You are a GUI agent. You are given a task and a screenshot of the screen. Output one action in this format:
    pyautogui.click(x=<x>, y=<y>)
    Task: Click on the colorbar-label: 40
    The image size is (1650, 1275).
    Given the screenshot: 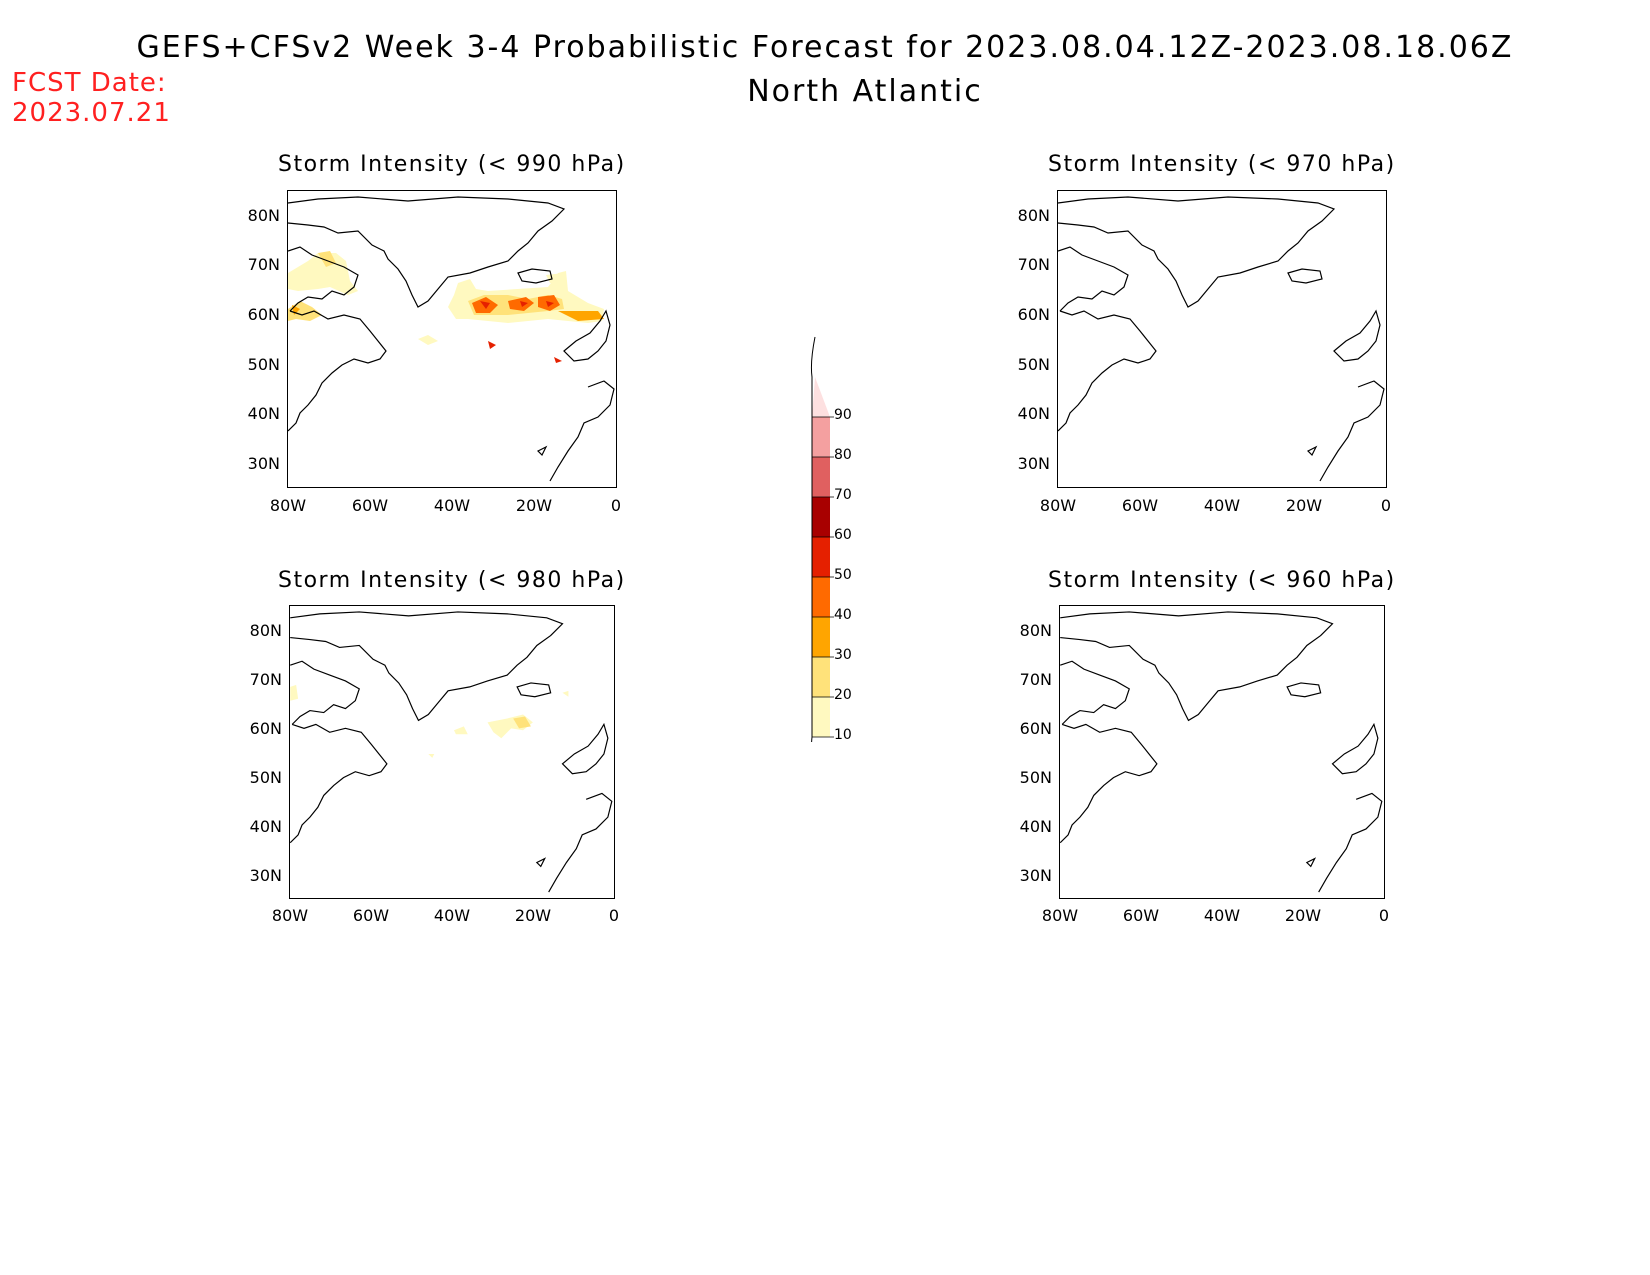 What is the action you would take?
    pyautogui.click(x=843, y=615)
    